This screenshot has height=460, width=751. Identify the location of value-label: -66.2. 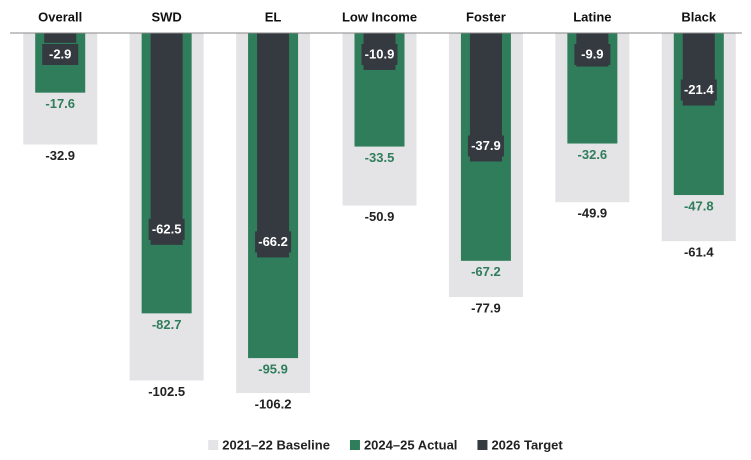
(273, 241).